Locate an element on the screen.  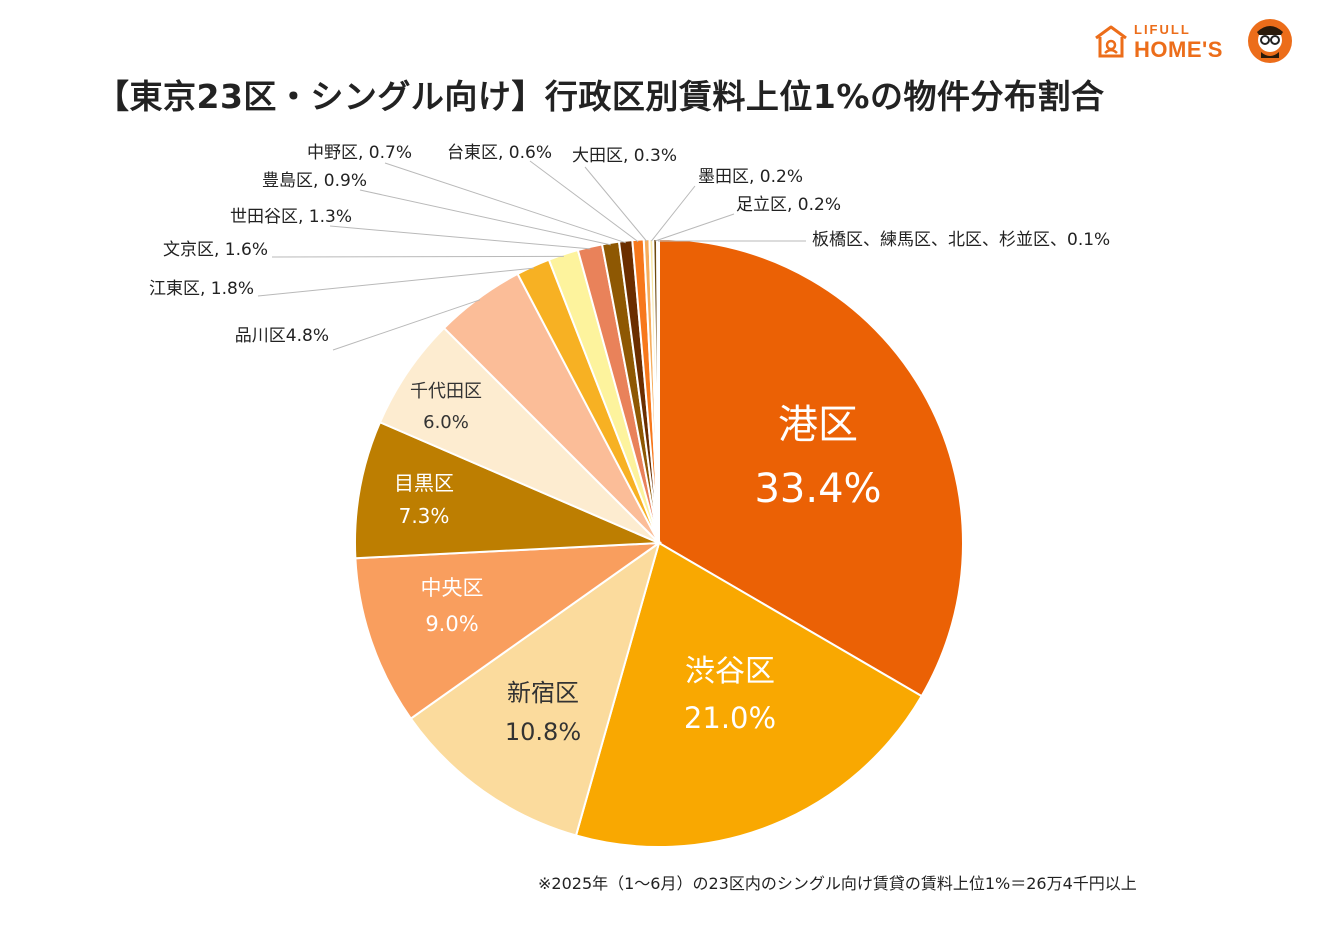
slice-label-value-2: 10.8% is located at coordinates (543, 732).